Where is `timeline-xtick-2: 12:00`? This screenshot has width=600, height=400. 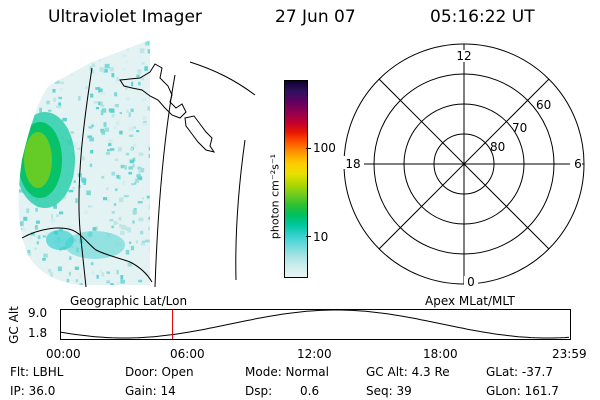 timeline-xtick-2: 12:00 is located at coordinates (314, 354).